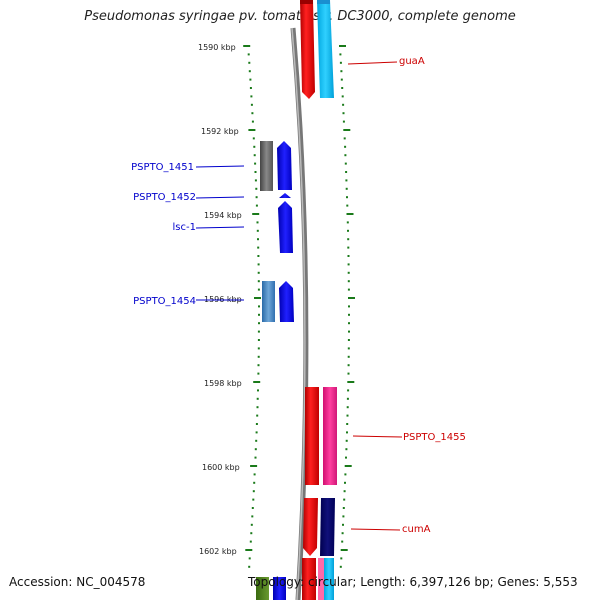  I want to click on gene-label-lsc-1: lsc-1, so click(184, 227).